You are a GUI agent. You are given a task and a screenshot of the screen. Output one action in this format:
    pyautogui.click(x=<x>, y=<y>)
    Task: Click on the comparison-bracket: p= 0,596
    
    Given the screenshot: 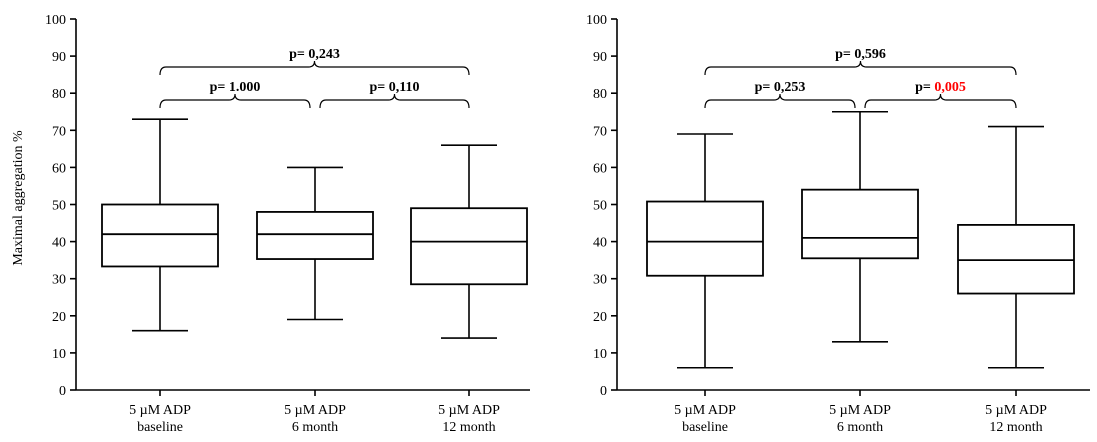 What is the action you would take?
    pyautogui.click(x=860, y=61)
    